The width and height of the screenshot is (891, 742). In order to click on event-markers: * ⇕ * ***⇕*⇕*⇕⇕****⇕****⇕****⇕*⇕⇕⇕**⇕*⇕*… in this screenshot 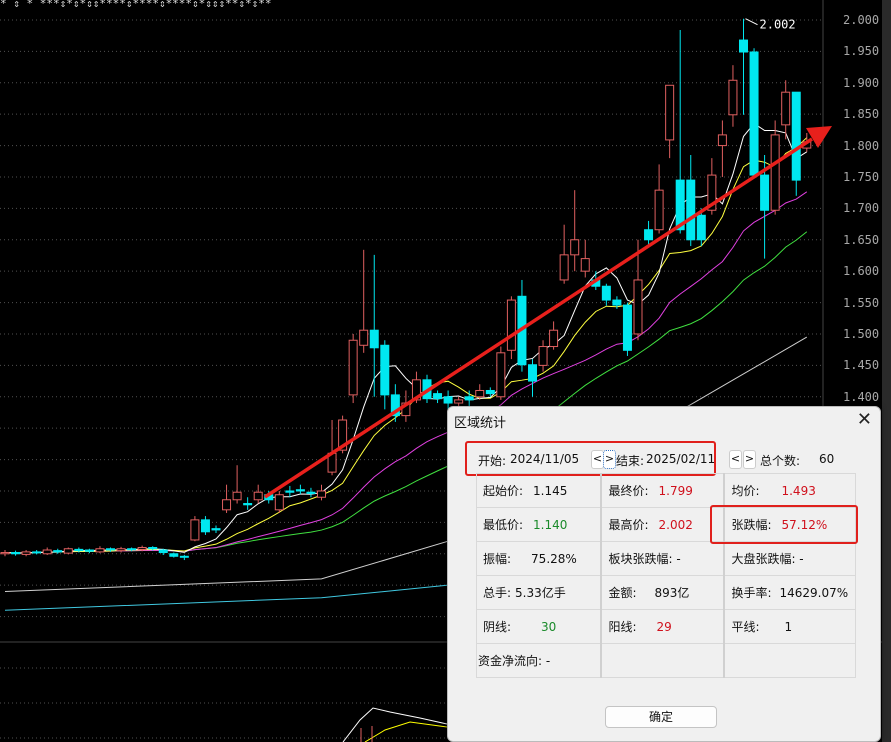, I will do `click(136, 5)`.